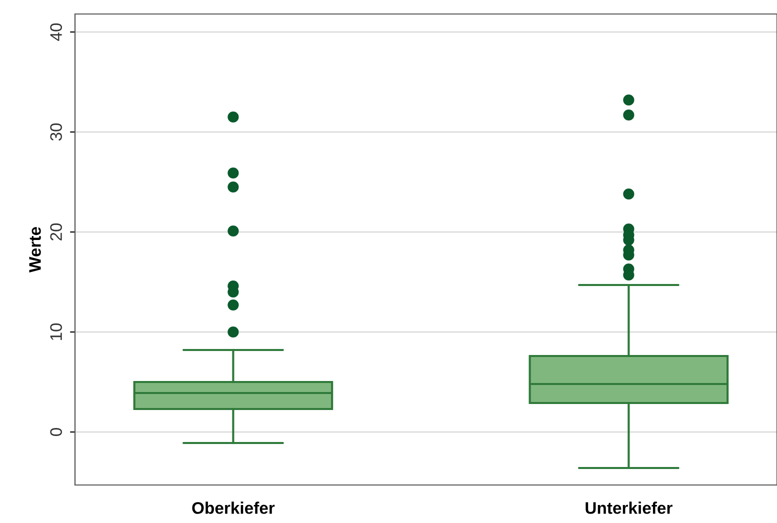 The height and width of the screenshot is (523, 777). I want to click on y-tick-label: 40, so click(56, 32).